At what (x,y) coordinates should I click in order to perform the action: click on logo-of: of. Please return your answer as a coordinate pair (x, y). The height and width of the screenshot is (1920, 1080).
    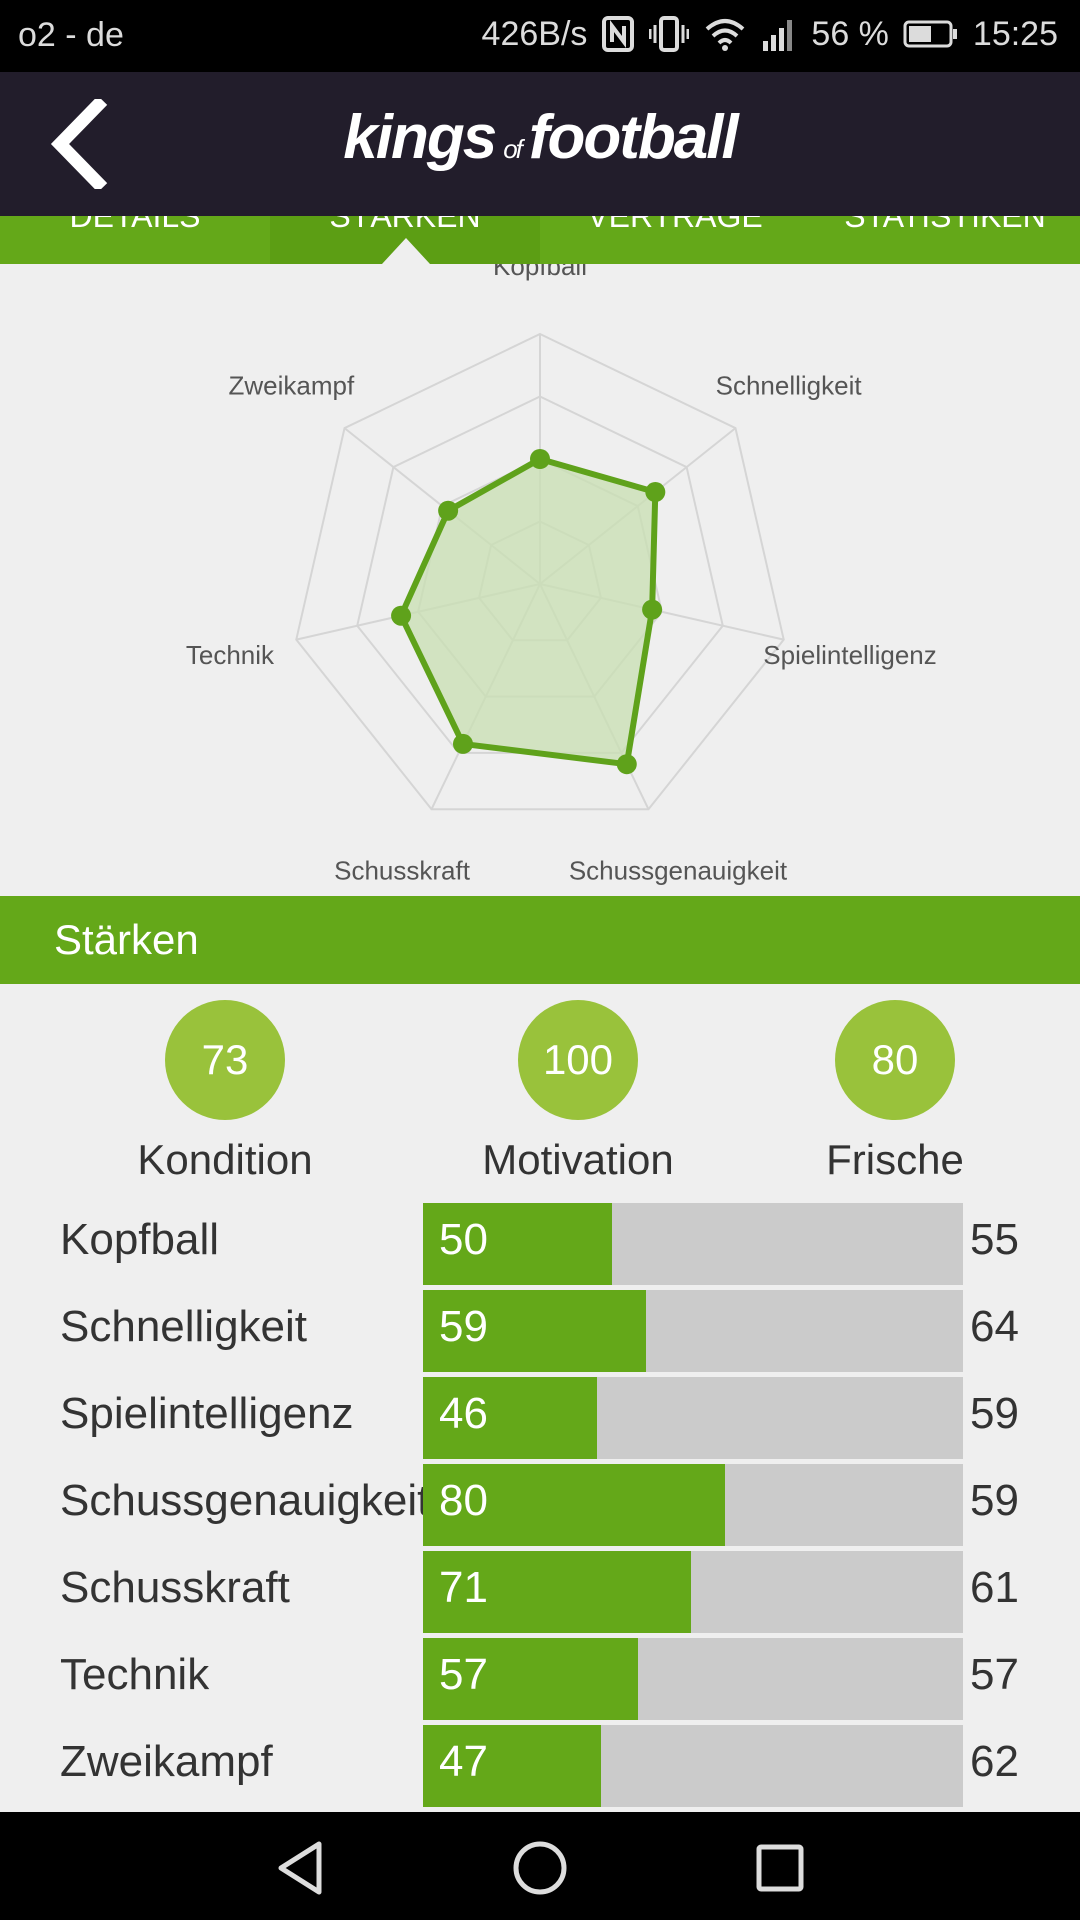
    Looking at the image, I should click on (513, 149).